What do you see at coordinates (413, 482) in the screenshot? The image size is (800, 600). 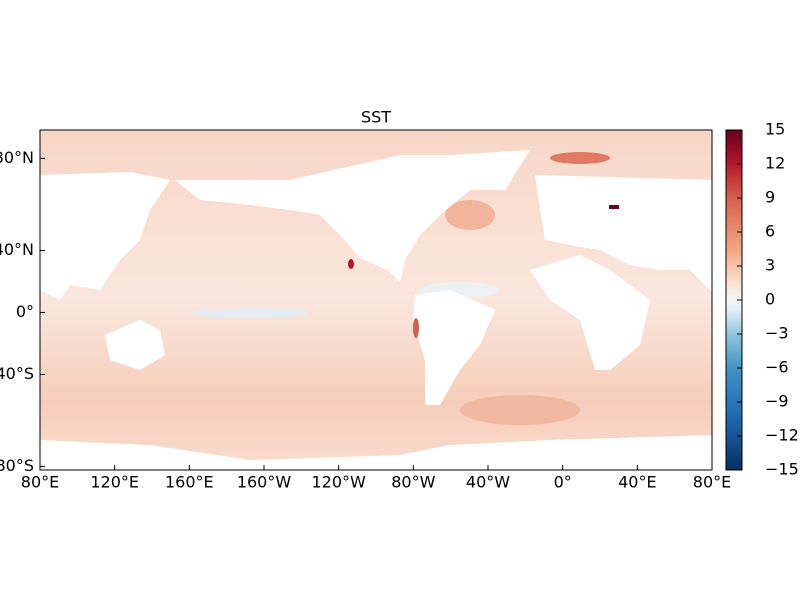 I see `x-tick-label: 80°W` at bounding box center [413, 482].